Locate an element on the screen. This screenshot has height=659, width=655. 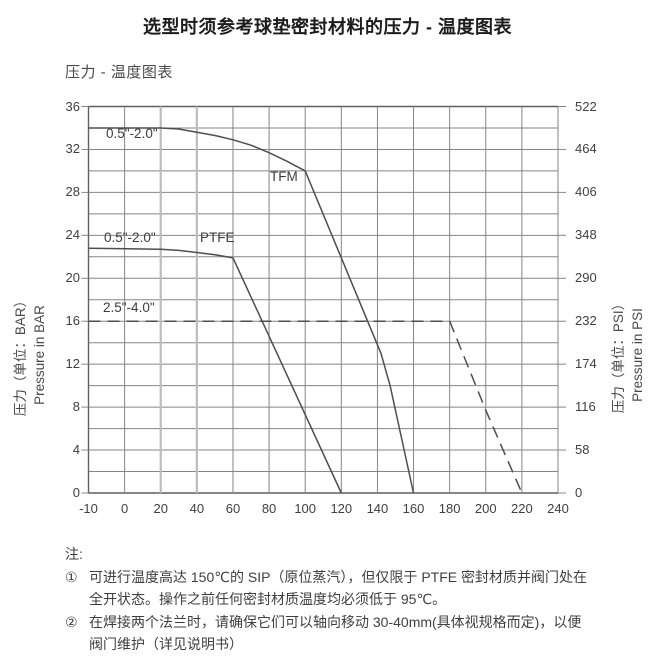
note-marker: ② is located at coordinates (71, 621).